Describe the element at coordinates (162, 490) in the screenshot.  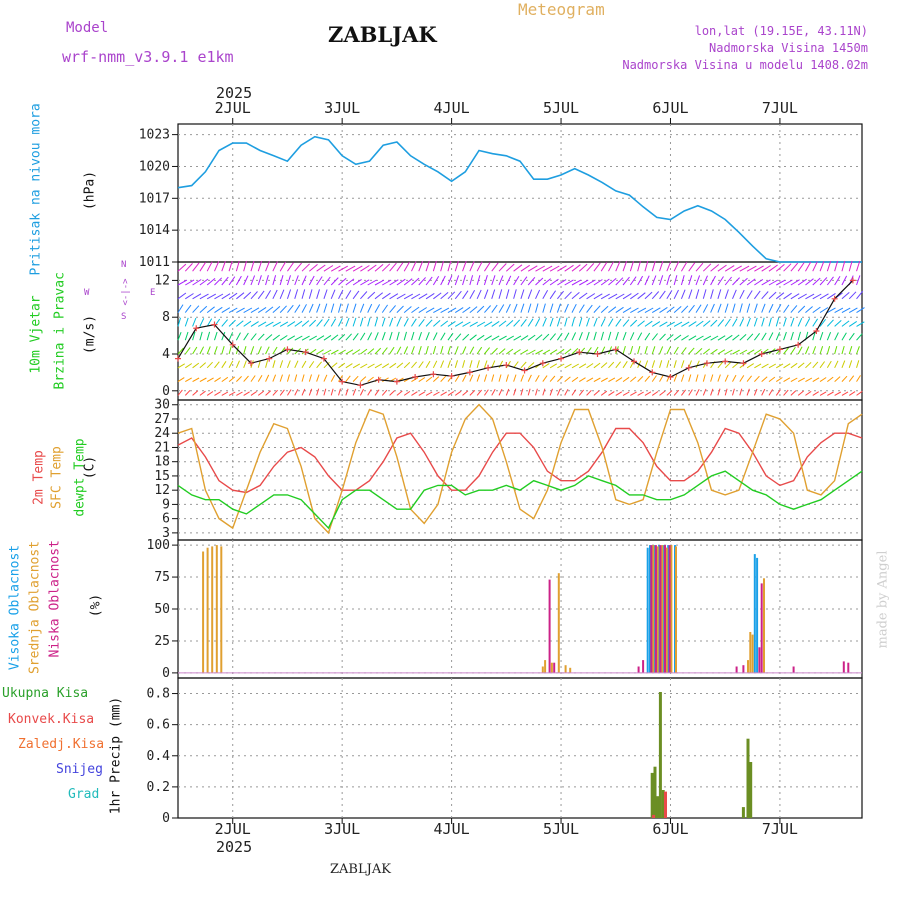
I see `temperature-ytick-label: 12` at that location.